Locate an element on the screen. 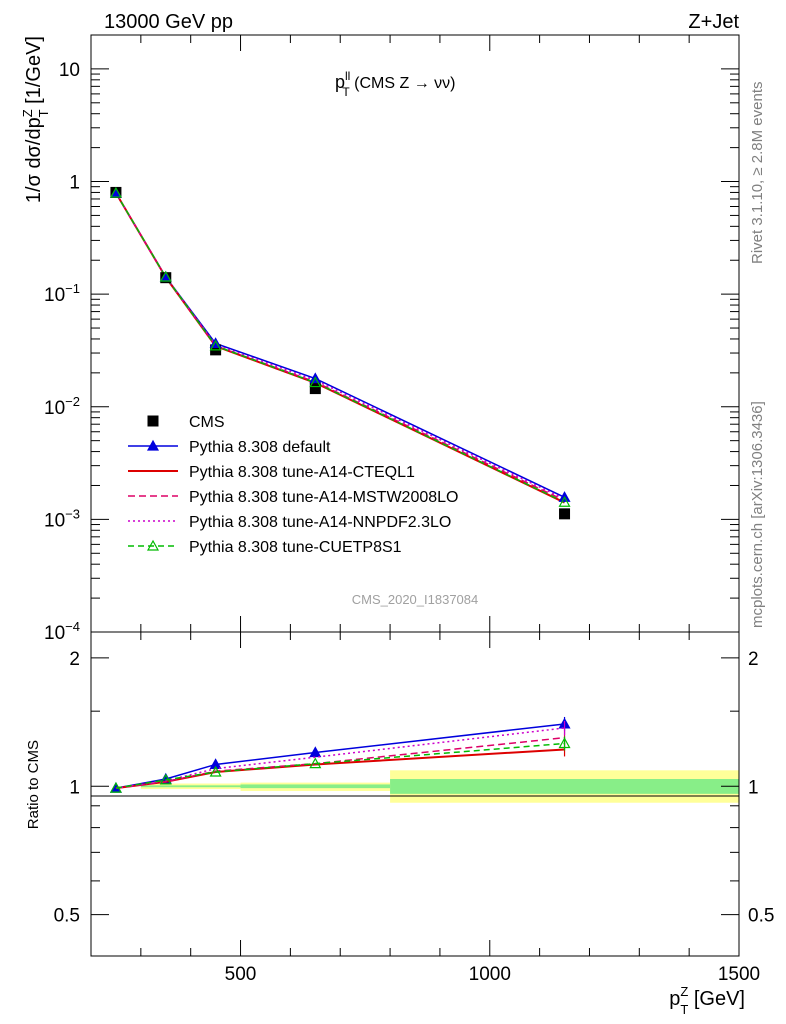 The width and height of the screenshot is (786, 1024). main-y-label-unit: [1/GeV] is located at coordinates (34, 72).